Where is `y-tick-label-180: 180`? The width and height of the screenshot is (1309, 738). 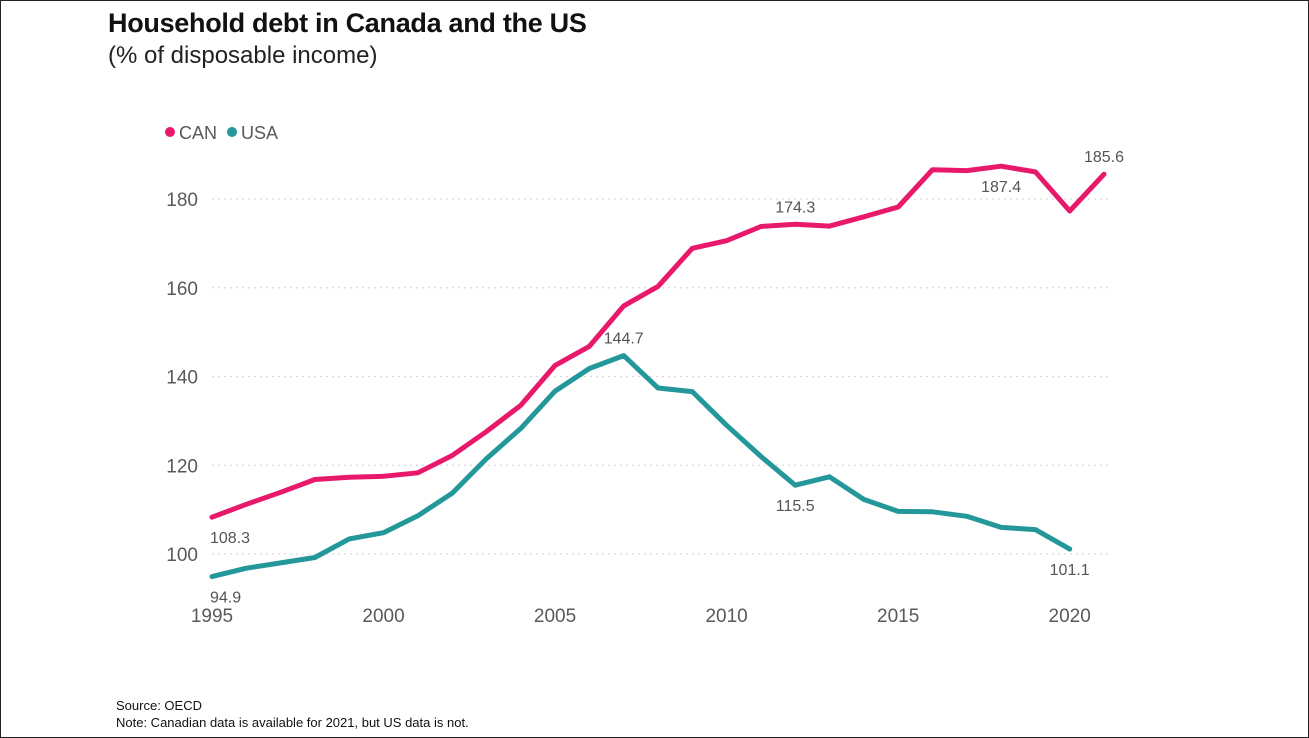 y-tick-label-180: 180 is located at coordinates (182, 200).